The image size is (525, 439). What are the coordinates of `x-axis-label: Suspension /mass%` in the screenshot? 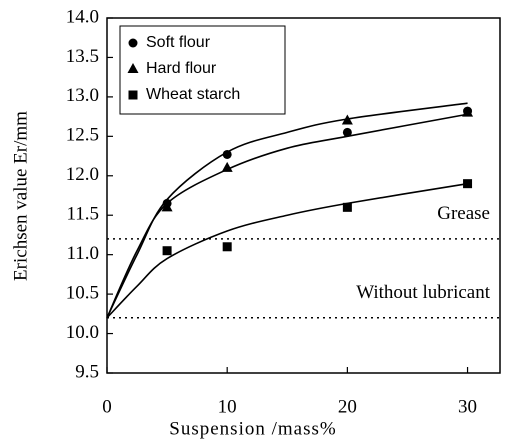 It's located at (252, 428).